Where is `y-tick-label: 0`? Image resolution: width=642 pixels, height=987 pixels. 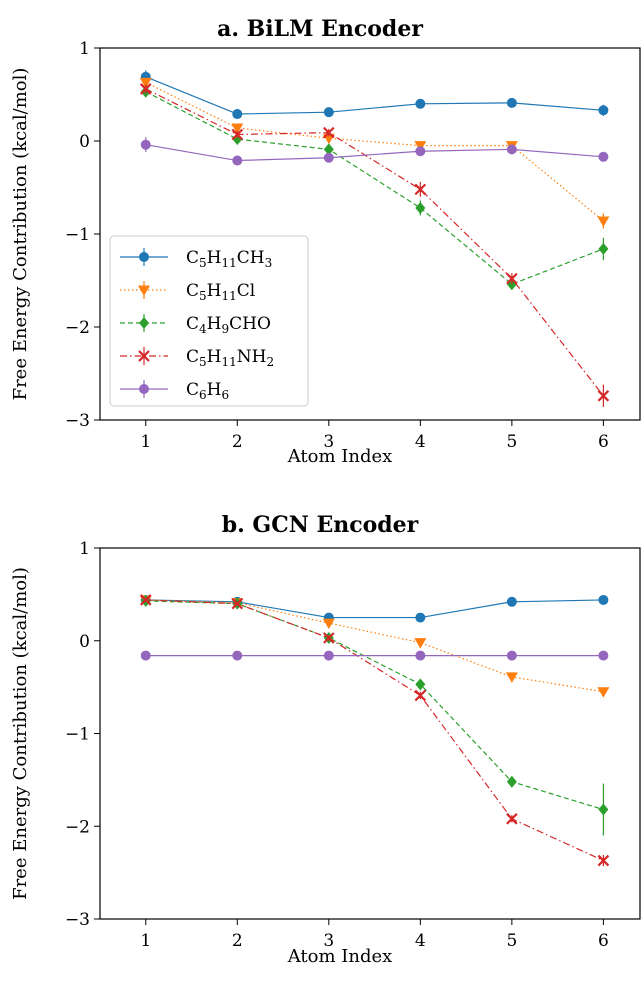 y-tick-label: 0 is located at coordinates (84, 642).